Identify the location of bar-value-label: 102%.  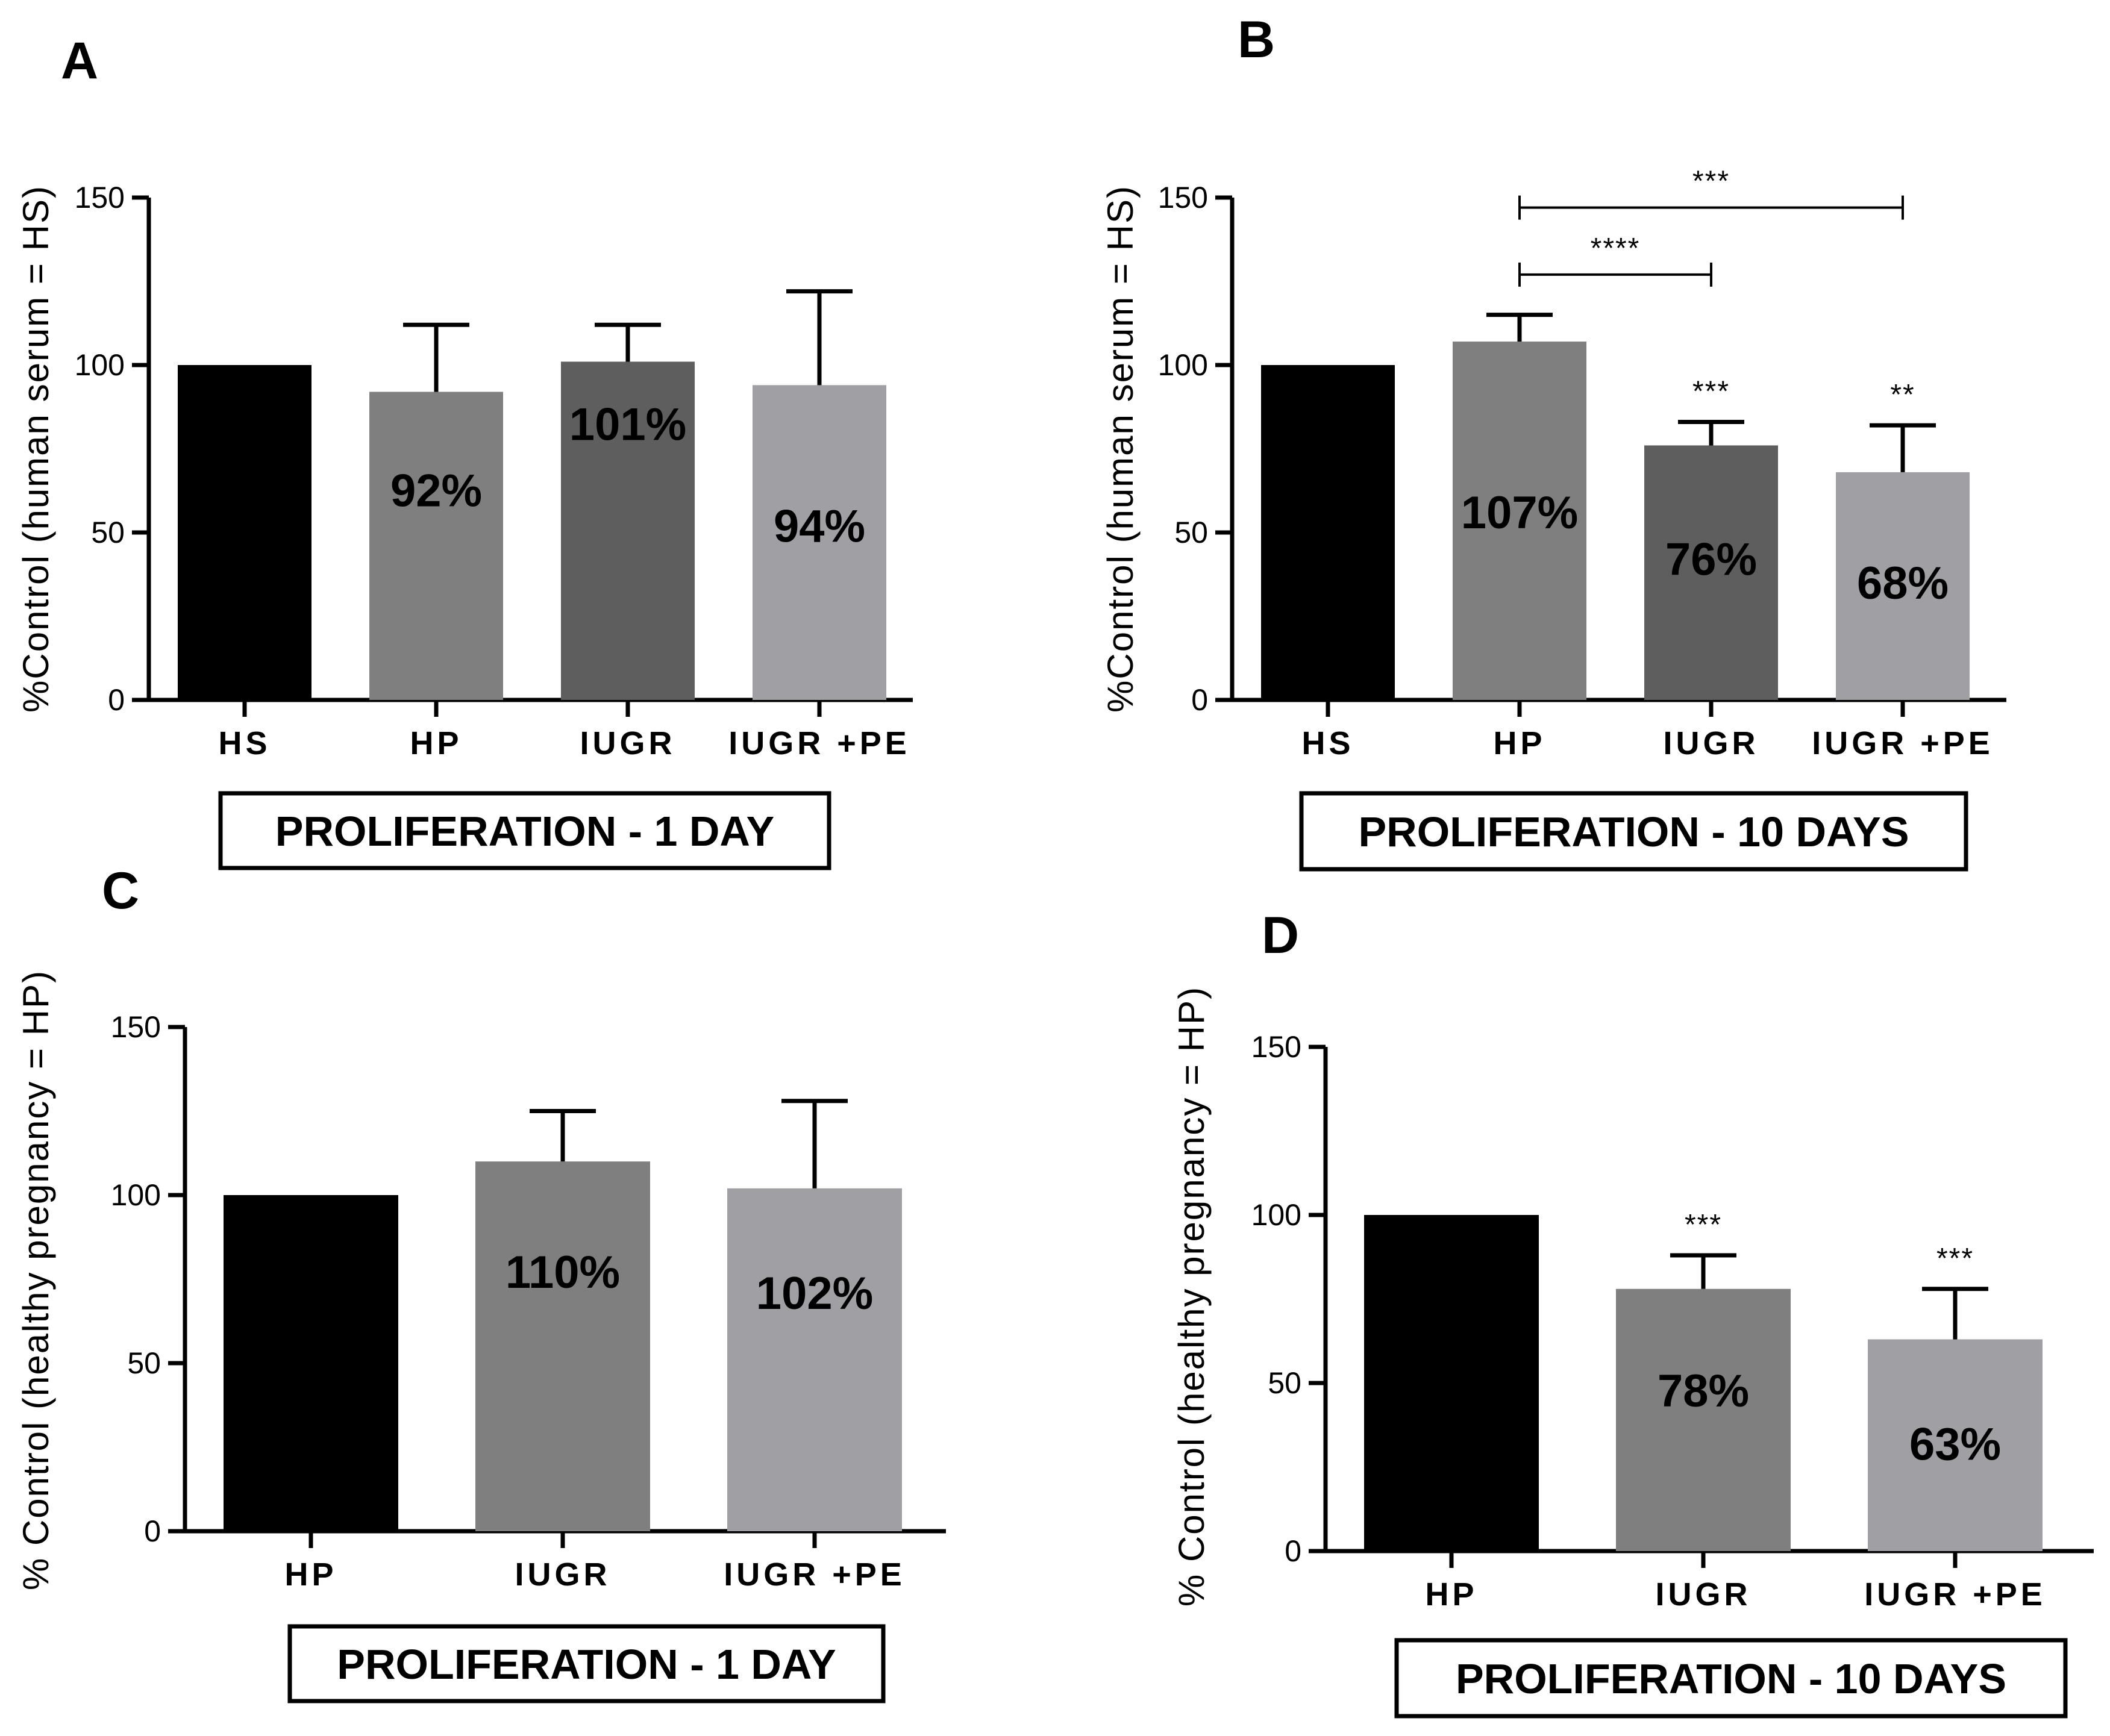
(814, 1293).